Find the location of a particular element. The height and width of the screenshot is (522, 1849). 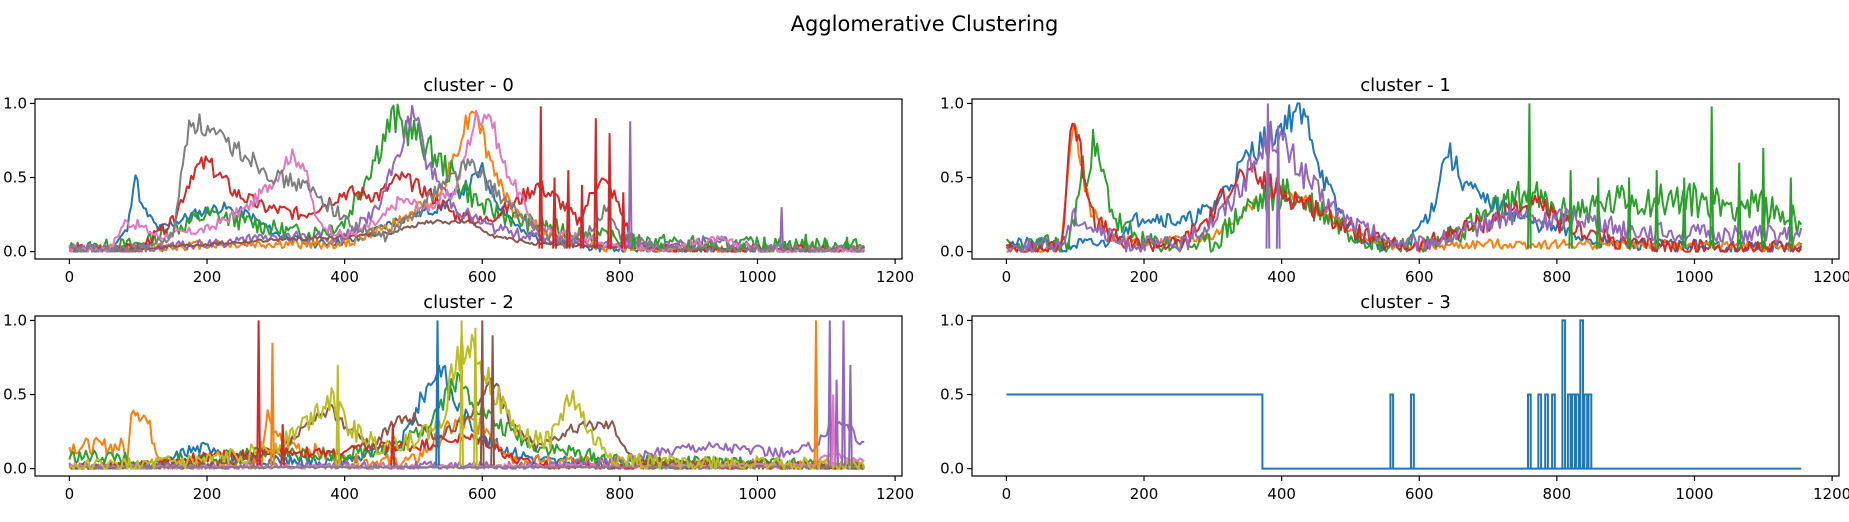

figure-title: Agglomerative Clustering is located at coordinates (924, 24).